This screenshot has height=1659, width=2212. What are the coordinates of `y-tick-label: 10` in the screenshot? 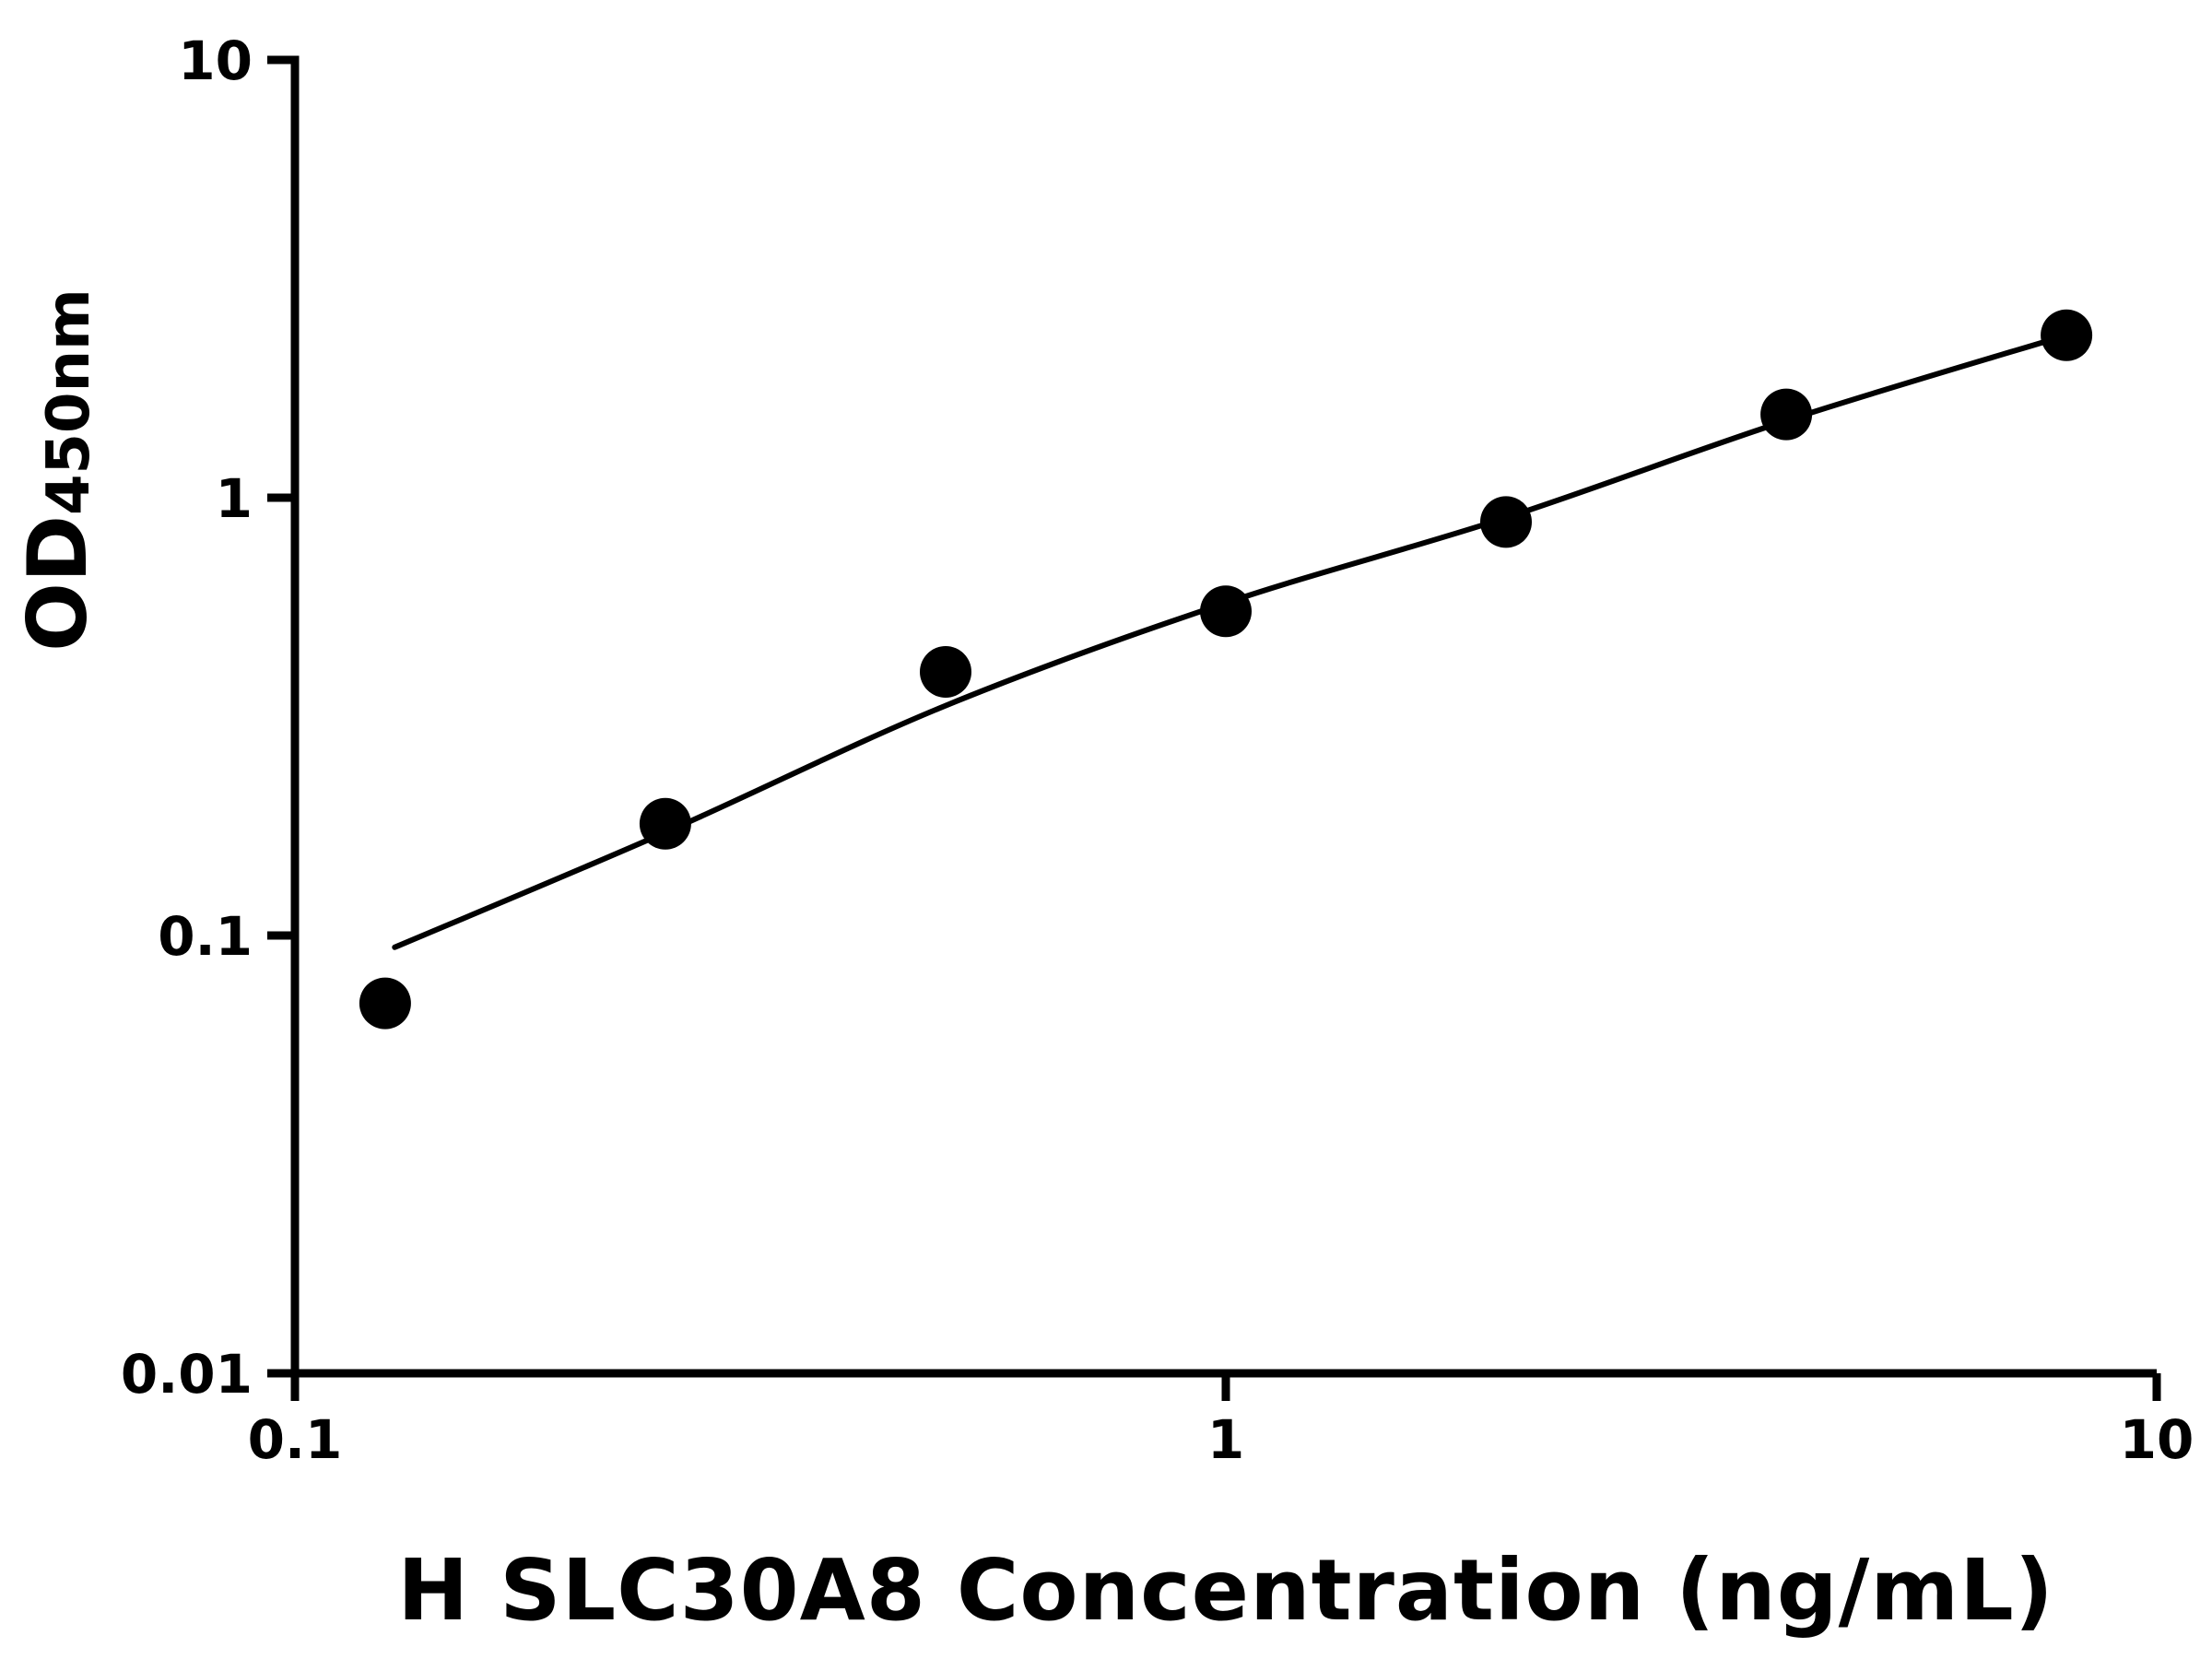 It's located at (215, 60).